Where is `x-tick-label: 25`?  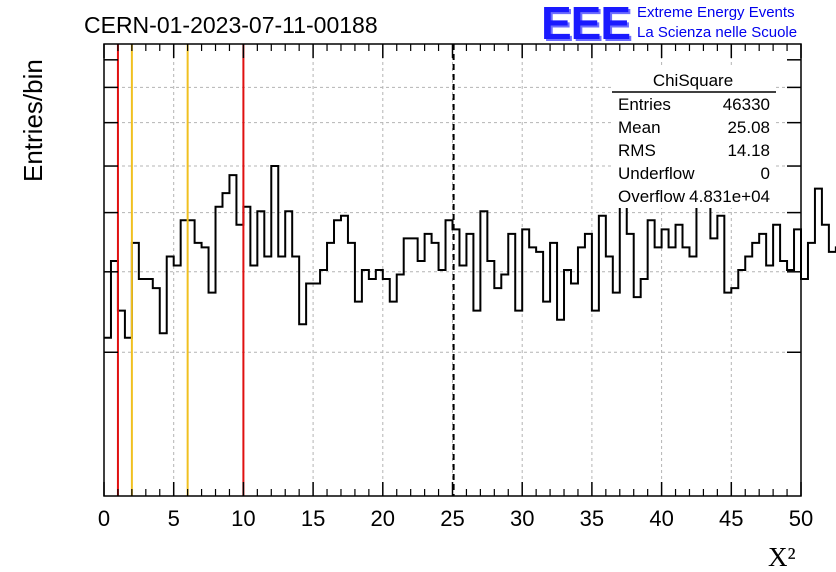
x-tick-label: 25 is located at coordinates (452, 518).